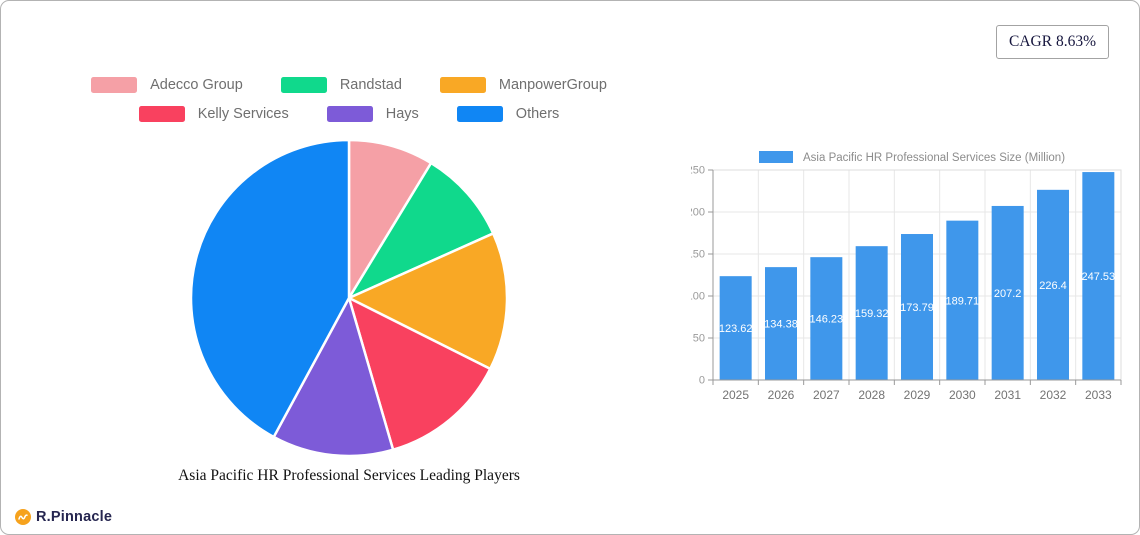 The width and height of the screenshot is (1140, 535). I want to click on bar-2027, so click(826, 318).